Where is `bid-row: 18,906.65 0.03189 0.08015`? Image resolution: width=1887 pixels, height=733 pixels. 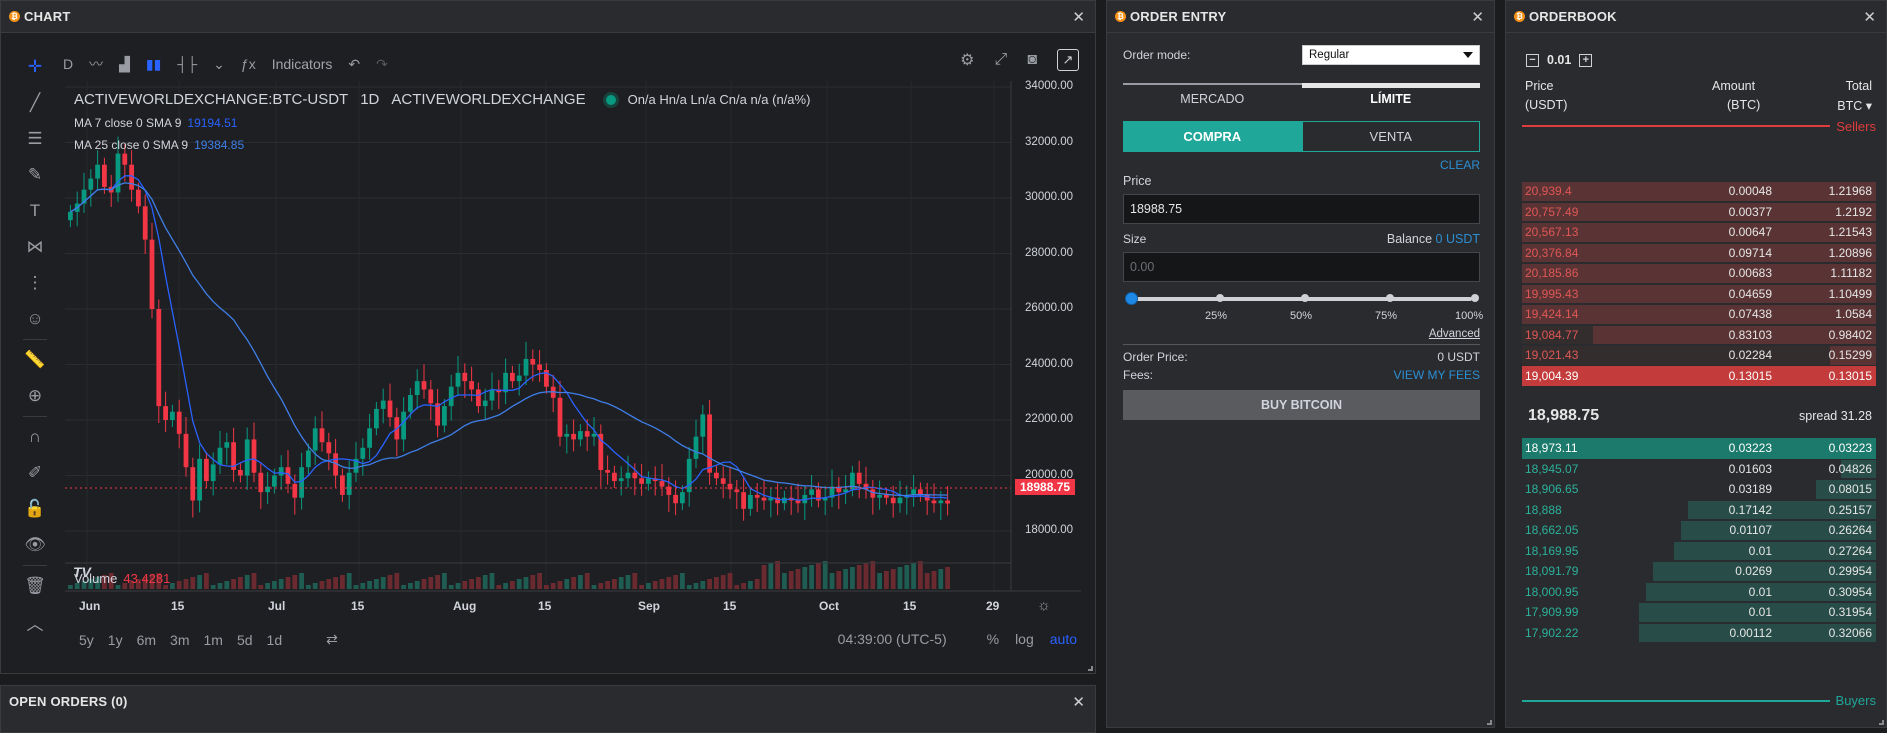
bid-row: 18,906.65 0.03189 0.08015 is located at coordinates (1699, 489).